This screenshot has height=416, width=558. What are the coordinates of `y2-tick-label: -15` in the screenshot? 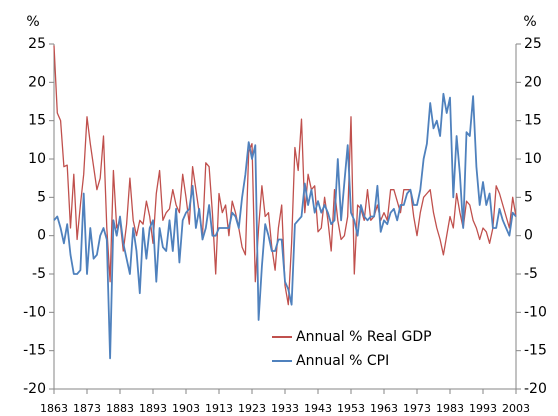 It's located at (535, 351).